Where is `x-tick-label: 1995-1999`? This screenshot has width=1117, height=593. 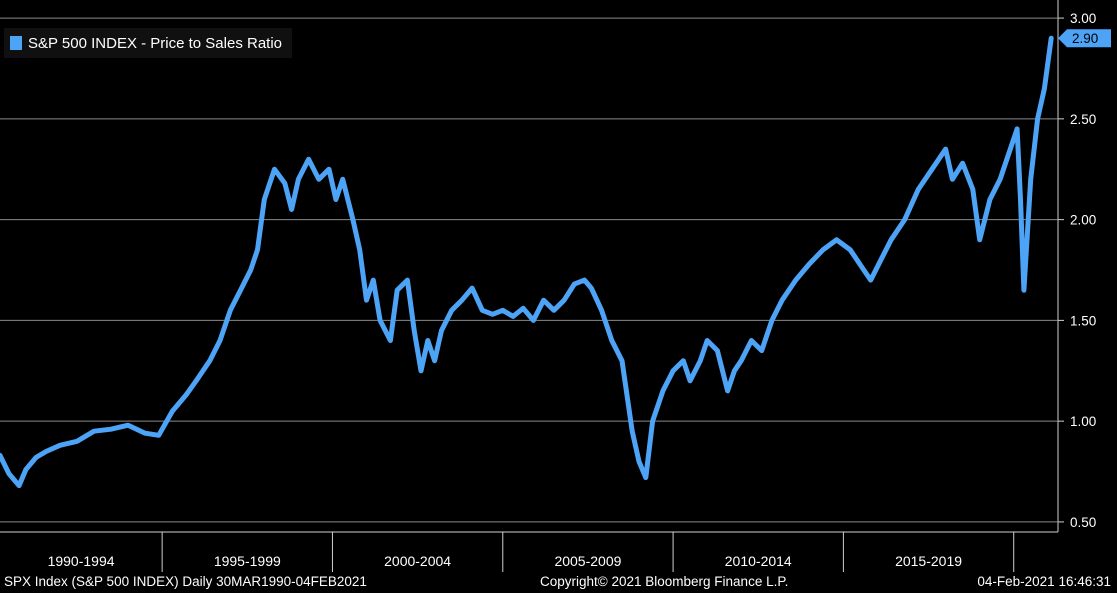
x-tick-label: 1995-1999 is located at coordinates (247, 561).